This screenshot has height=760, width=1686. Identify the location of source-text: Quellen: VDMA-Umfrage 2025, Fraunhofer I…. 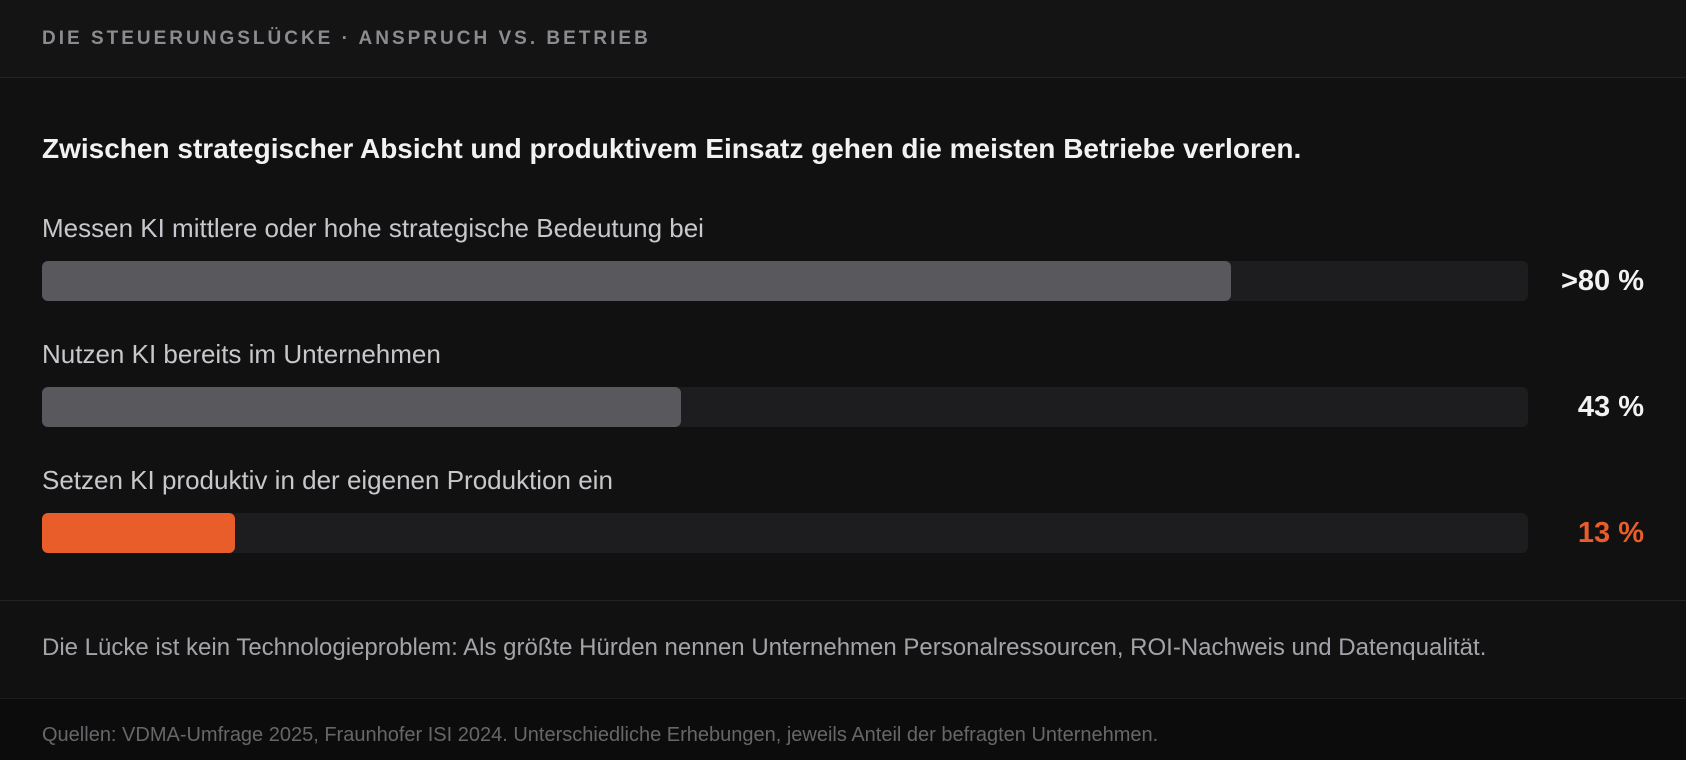
(600, 735).